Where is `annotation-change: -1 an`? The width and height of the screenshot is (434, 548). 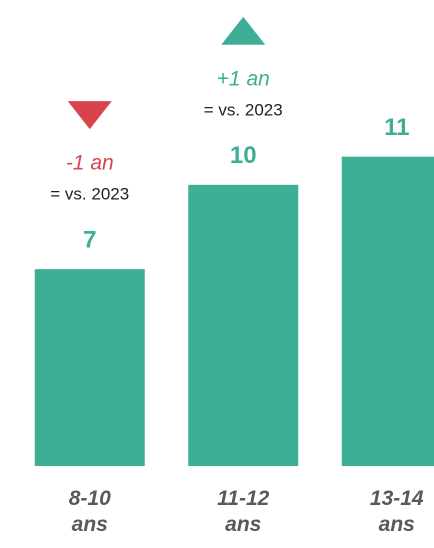 annotation-change: -1 an is located at coordinates (90, 163).